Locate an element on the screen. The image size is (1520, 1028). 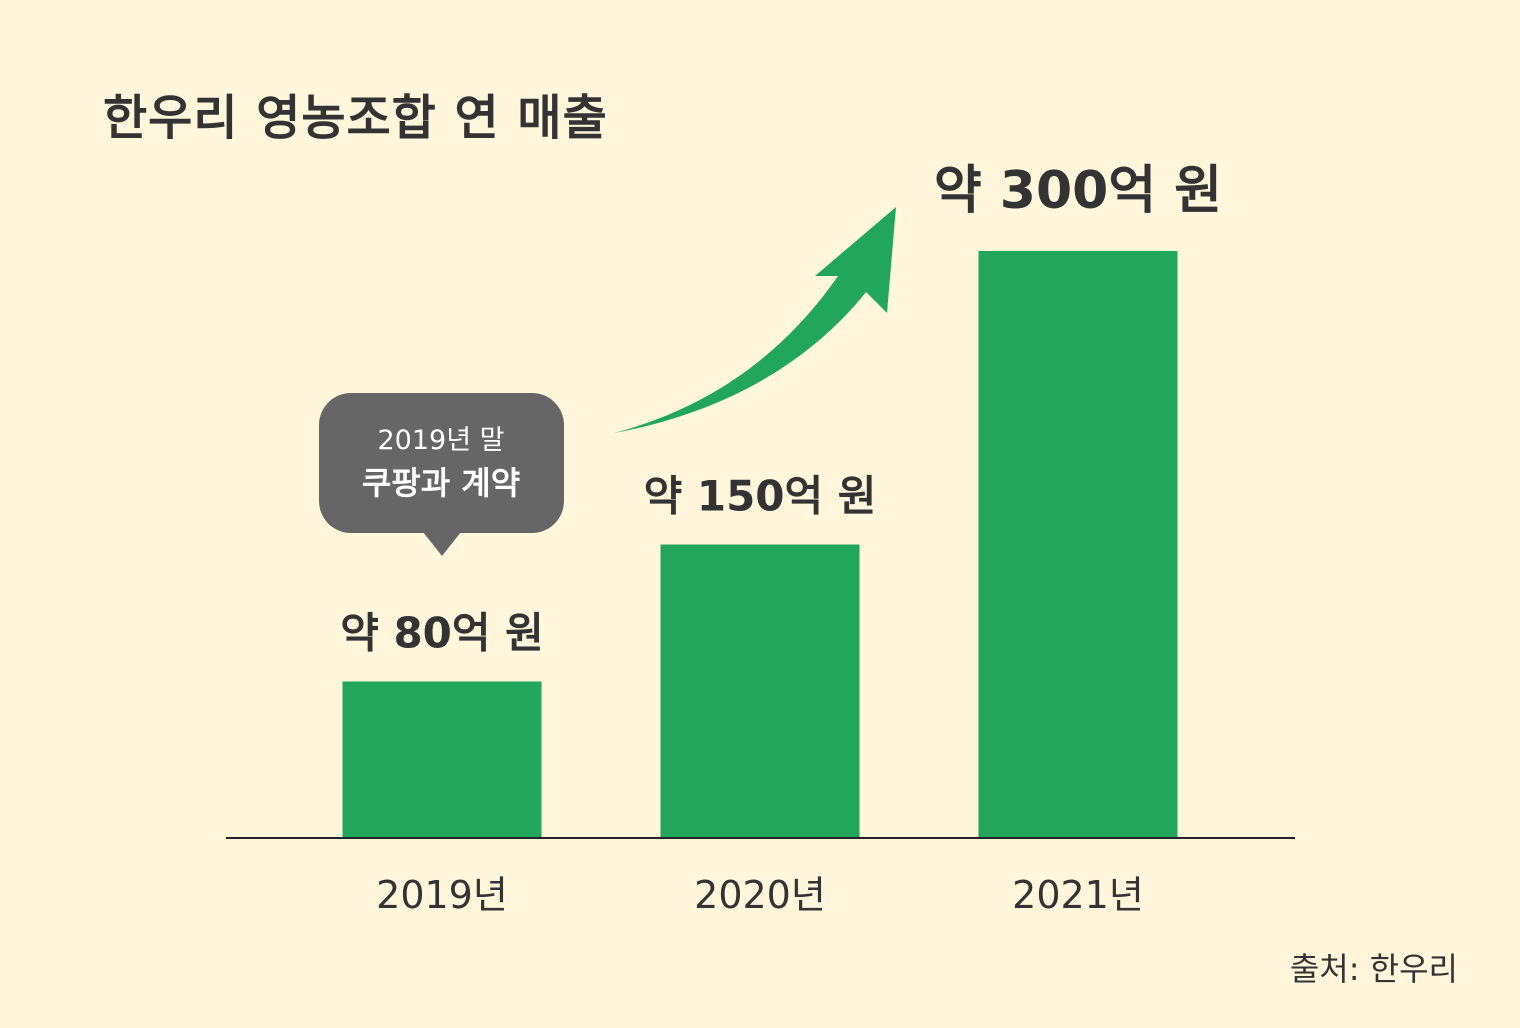
source-note: 출처: 한우리 is located at coordinates (1373, 969).